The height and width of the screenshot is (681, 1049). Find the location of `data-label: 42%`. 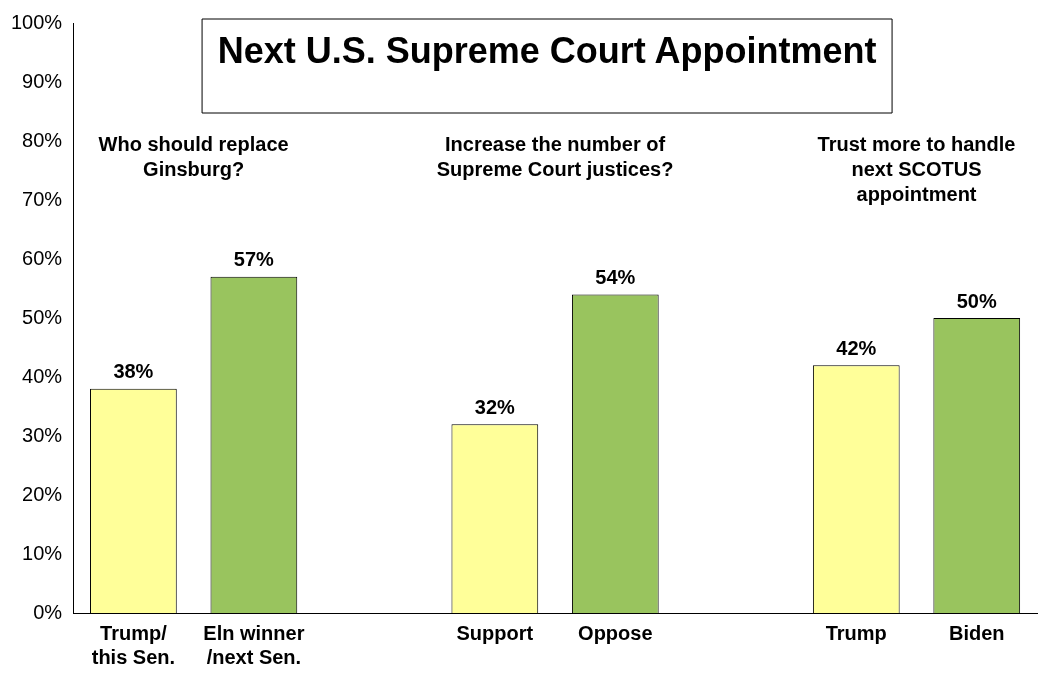

data-label: 42% is located at coordinates (856, 347).